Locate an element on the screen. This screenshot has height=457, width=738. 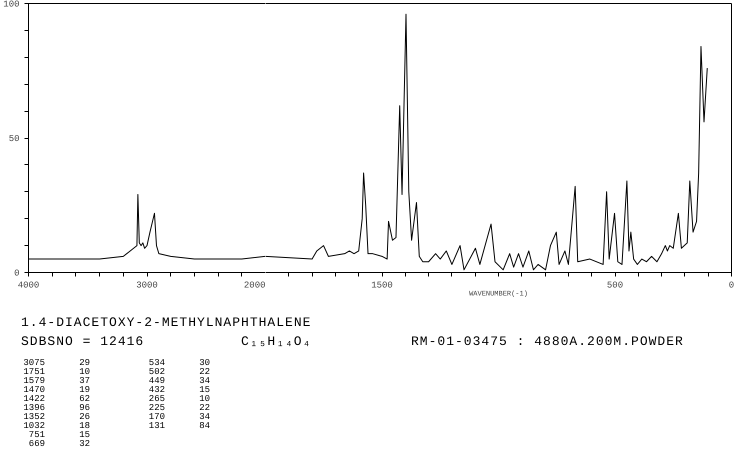
x-tick-label: 500 is located at coordinates (615, 285).